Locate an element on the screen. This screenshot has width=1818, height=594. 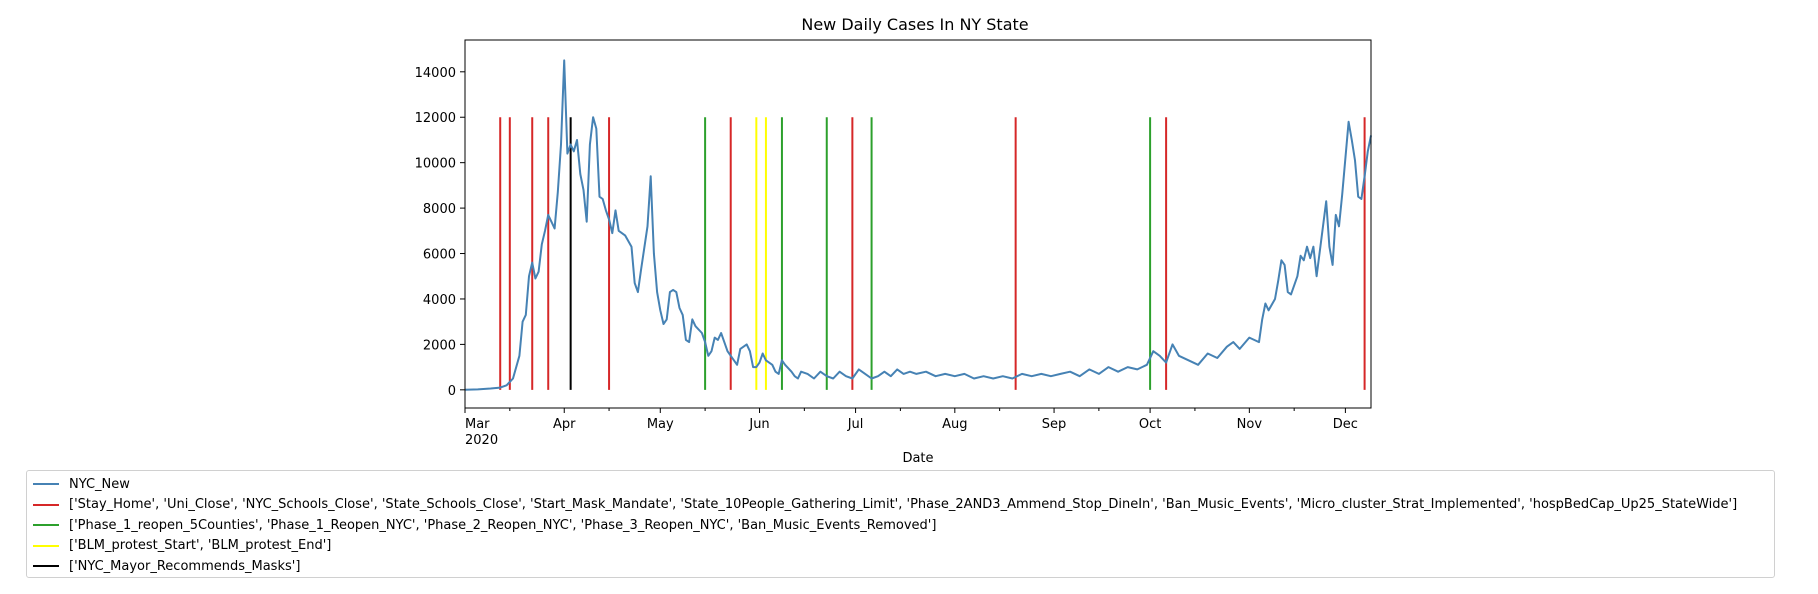
legend-label: ['BLM_protest_Start', 'BLM_protest_End'] is located at coordinates (200, 546).